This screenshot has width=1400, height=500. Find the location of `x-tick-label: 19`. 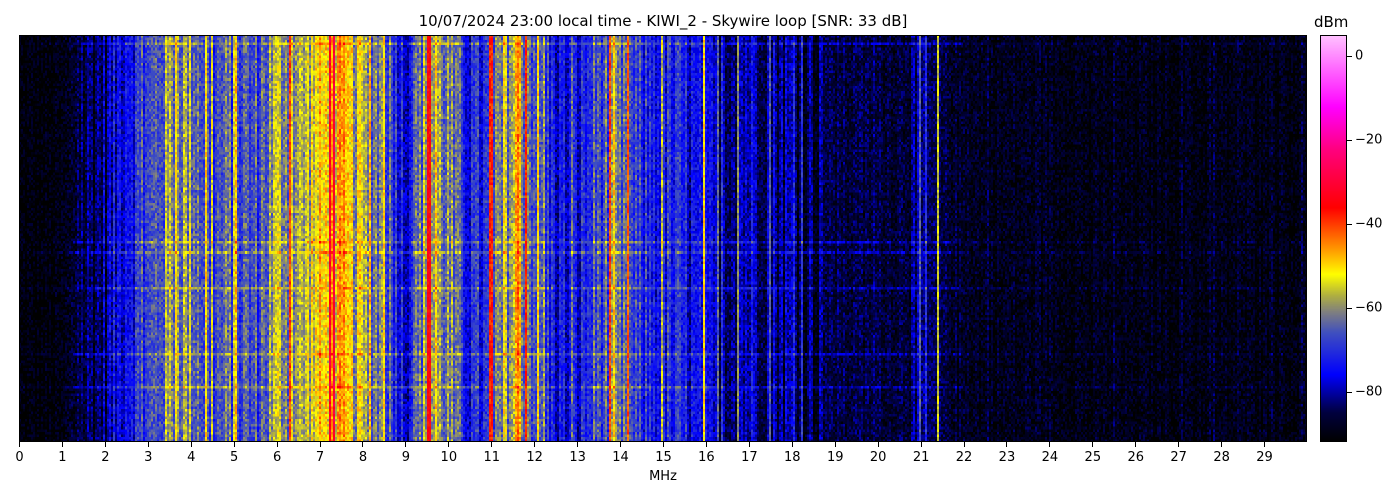

x-tick-label: 19 is located at coordinates (835, 457).